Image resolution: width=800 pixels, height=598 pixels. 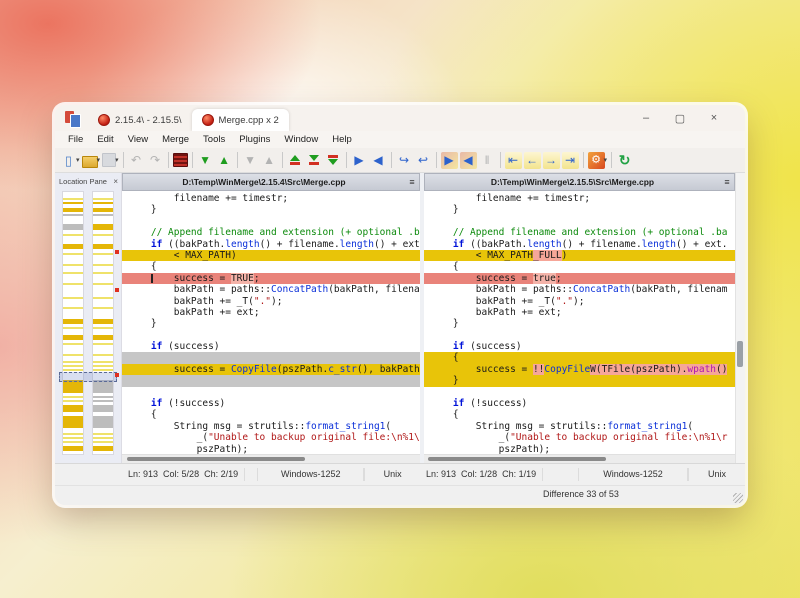 I want to click on prev-conflict-button: ▲, so click(x=269, y=160).